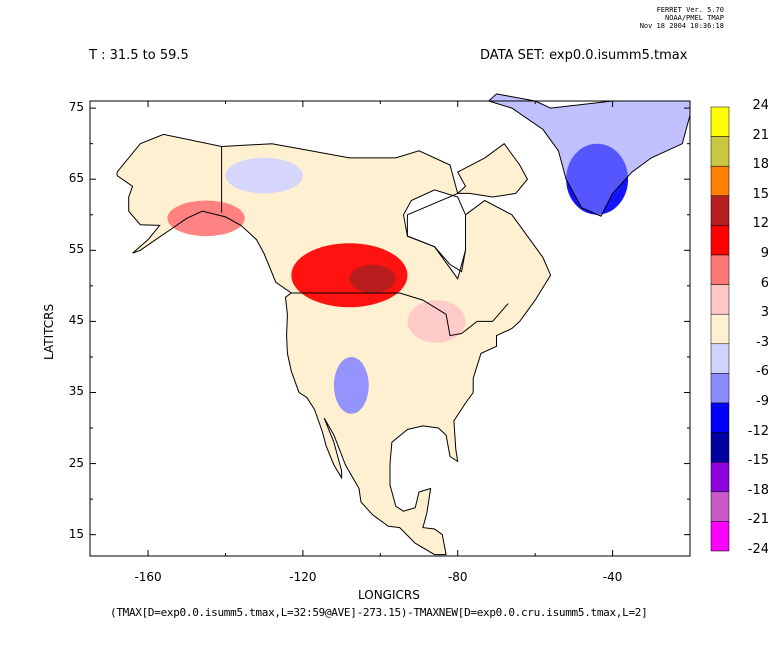 The image size is (768, 662). What do you see at coordinates (457, 577) in the screenshot?
I see `x-tick-label: -80` at bounding box center [457, 577].